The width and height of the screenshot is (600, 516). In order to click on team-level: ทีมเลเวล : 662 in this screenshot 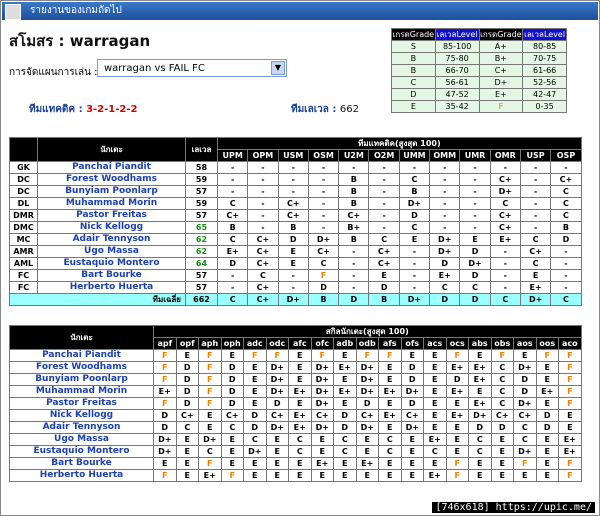, I will do `click(325, 109)`.